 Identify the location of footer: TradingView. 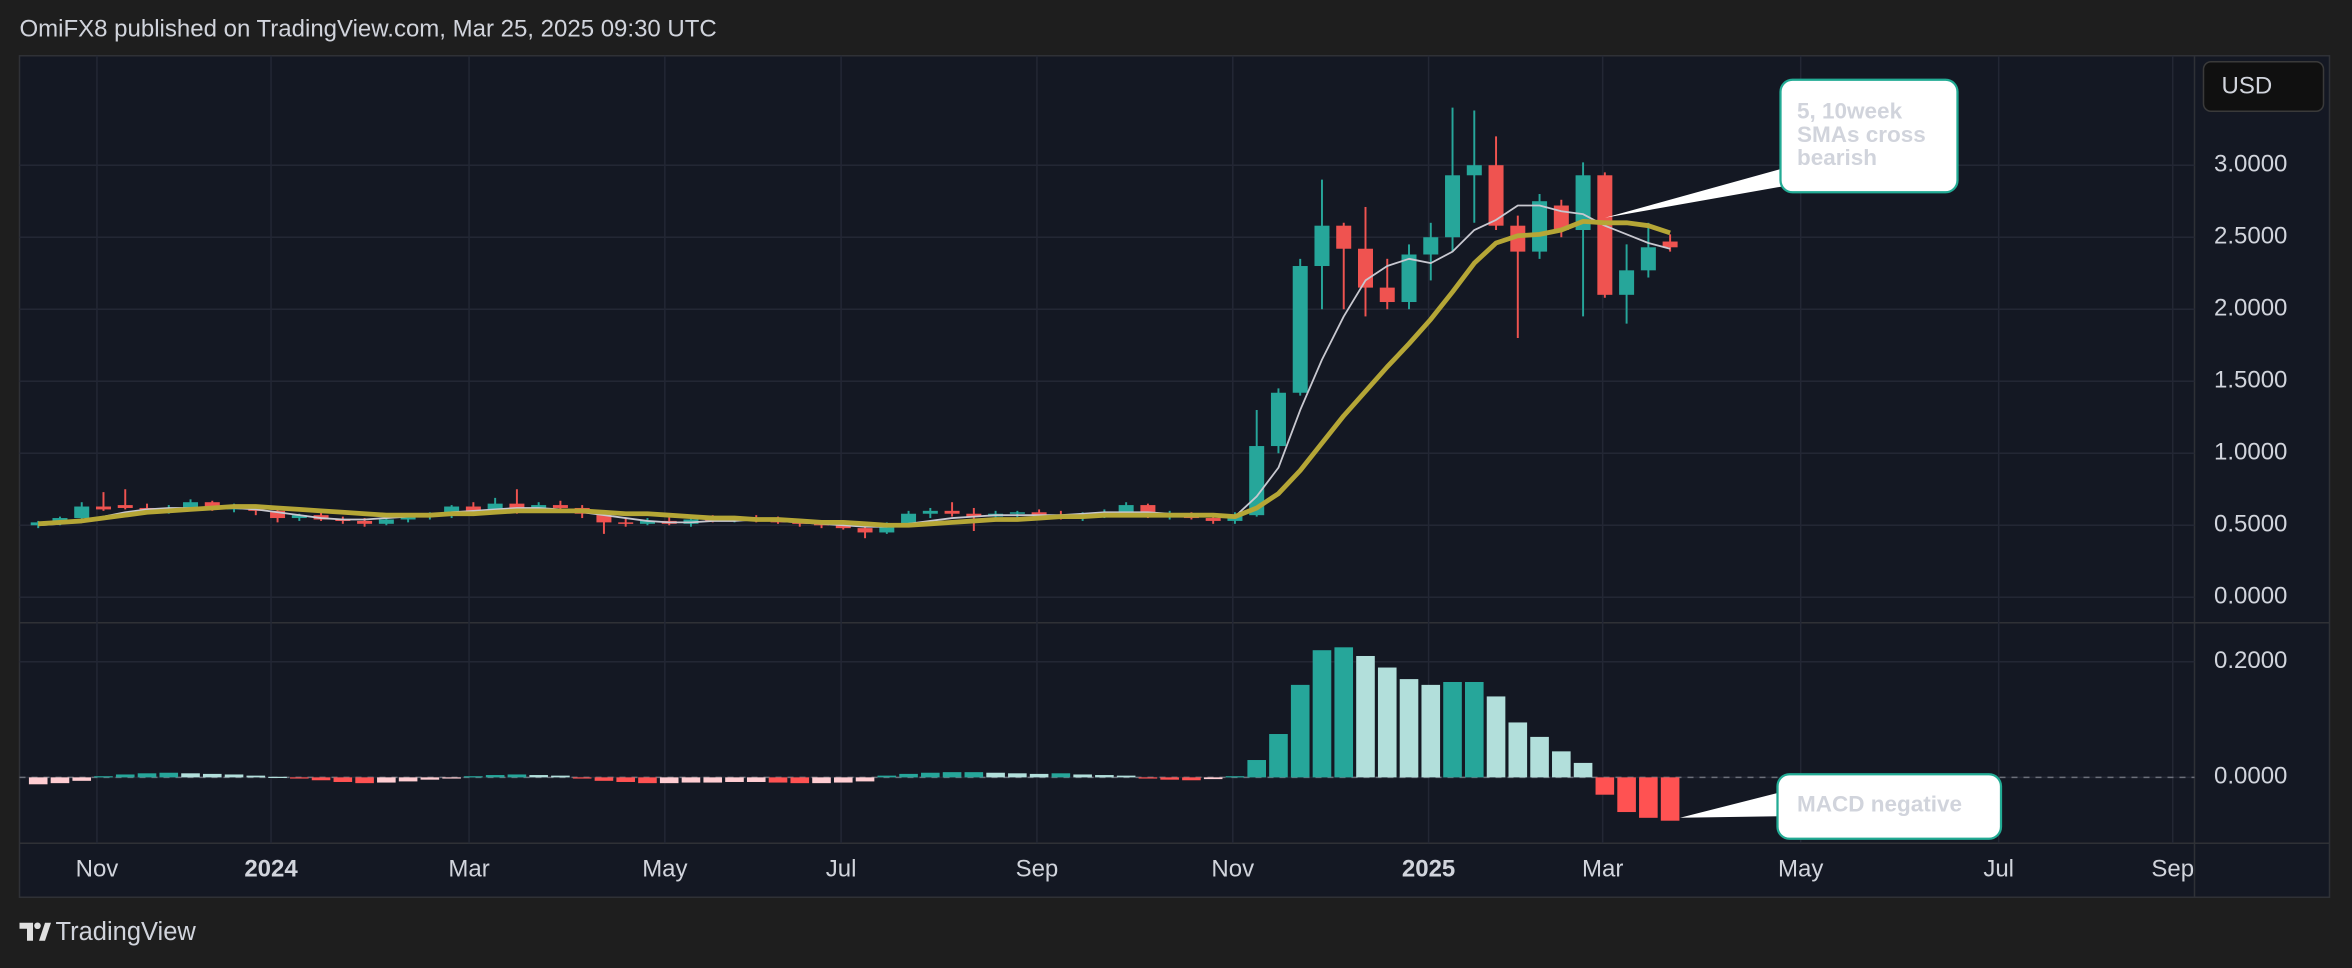
(126, 932).